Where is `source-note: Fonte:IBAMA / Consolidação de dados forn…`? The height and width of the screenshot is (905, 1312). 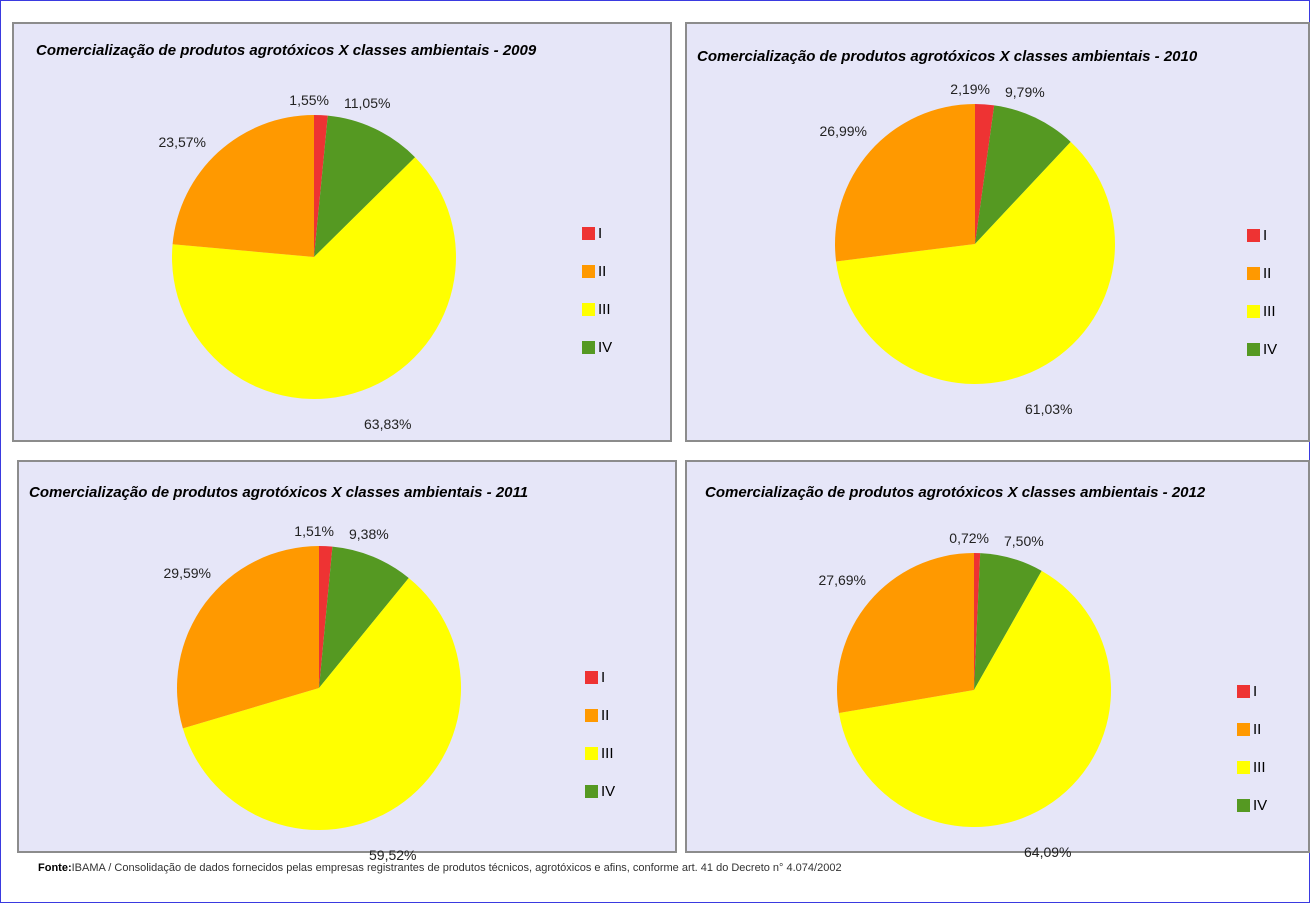 source-note: Fonte:IBAMA / Consolidação de dados forn… is located at coordinates (440, 868).